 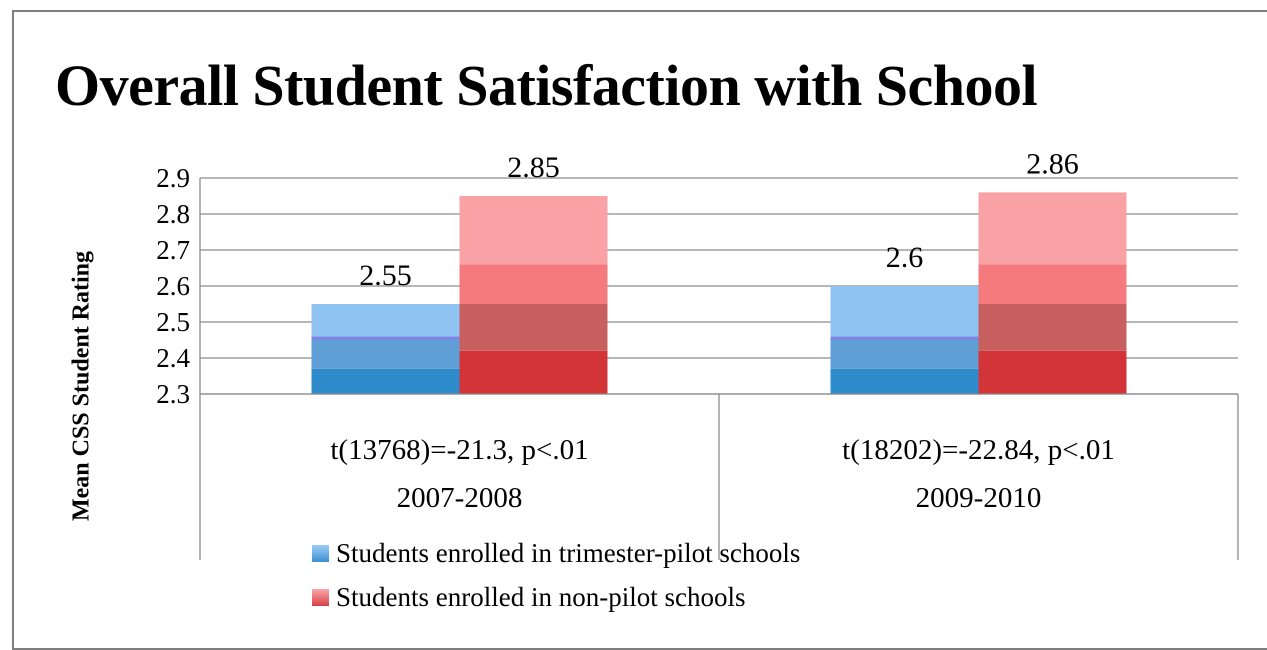 What do you see at coordinates (320, 553) in the screenshot?
I see `legend-swatch-blue` at bounding box center [320, 553].